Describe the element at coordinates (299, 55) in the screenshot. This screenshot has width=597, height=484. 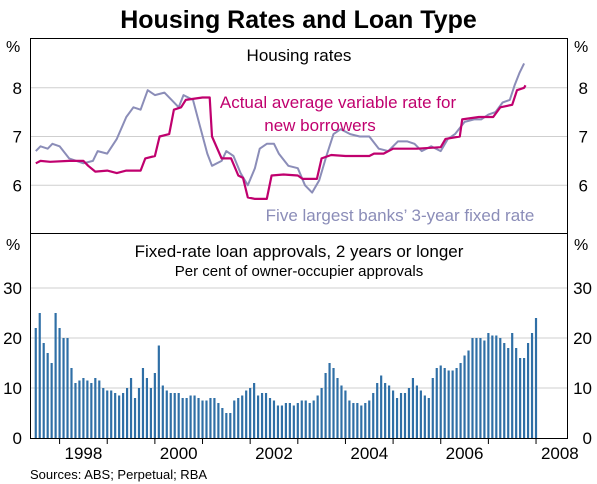
I see `top-panel-title: Housing rates` at that location.